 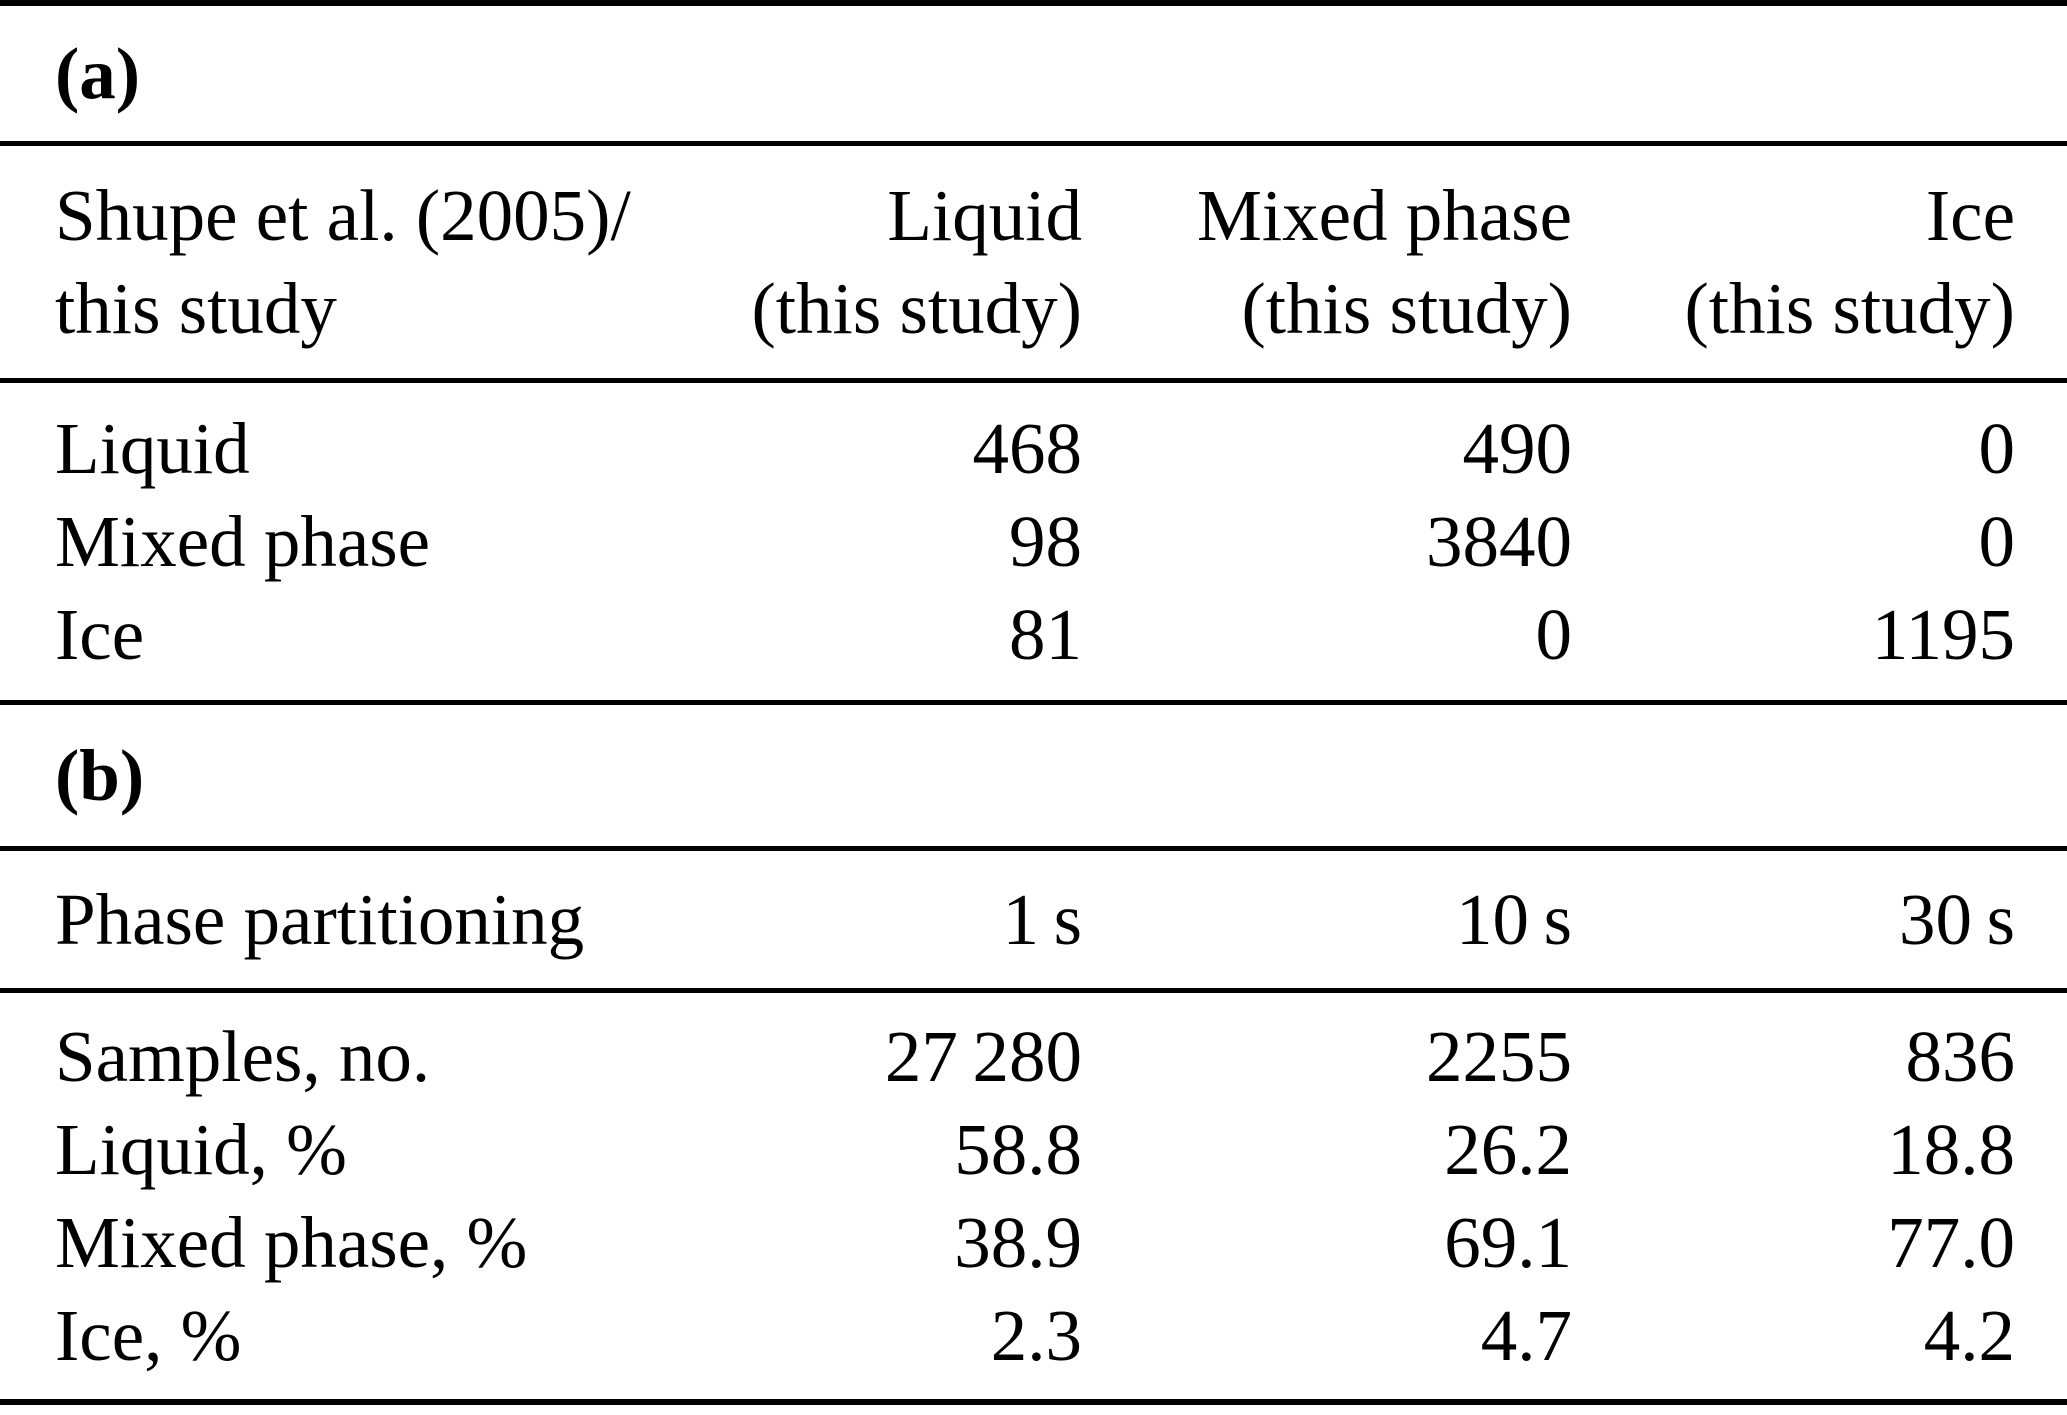 I want to click on panel-a-label: (a), so click(x=98, y=73).